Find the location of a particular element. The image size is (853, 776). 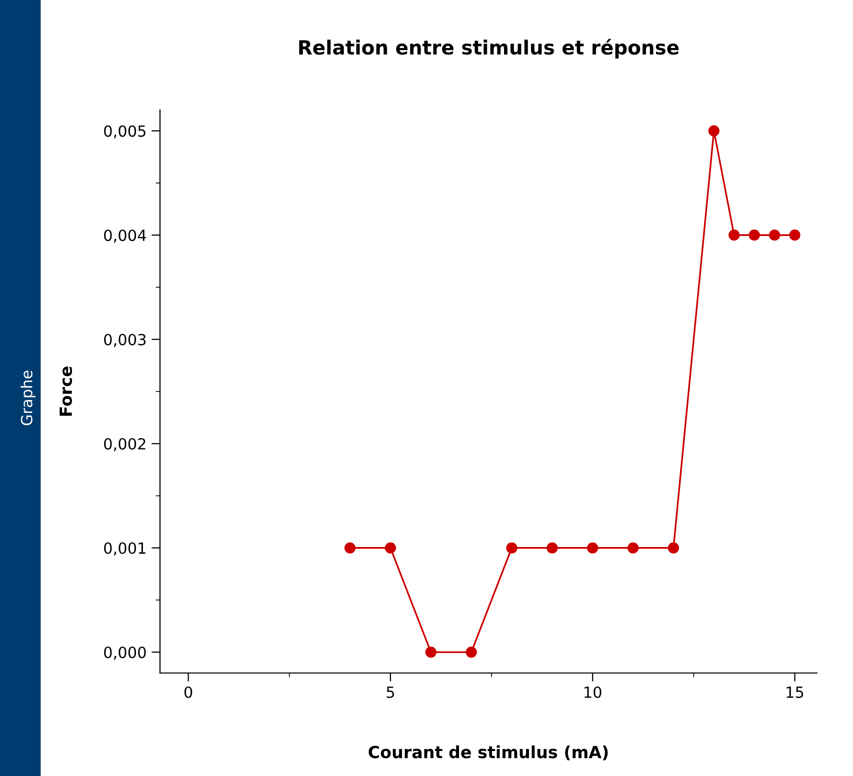

y-tick-label: 0,005 is located at coordinates (125, 131).